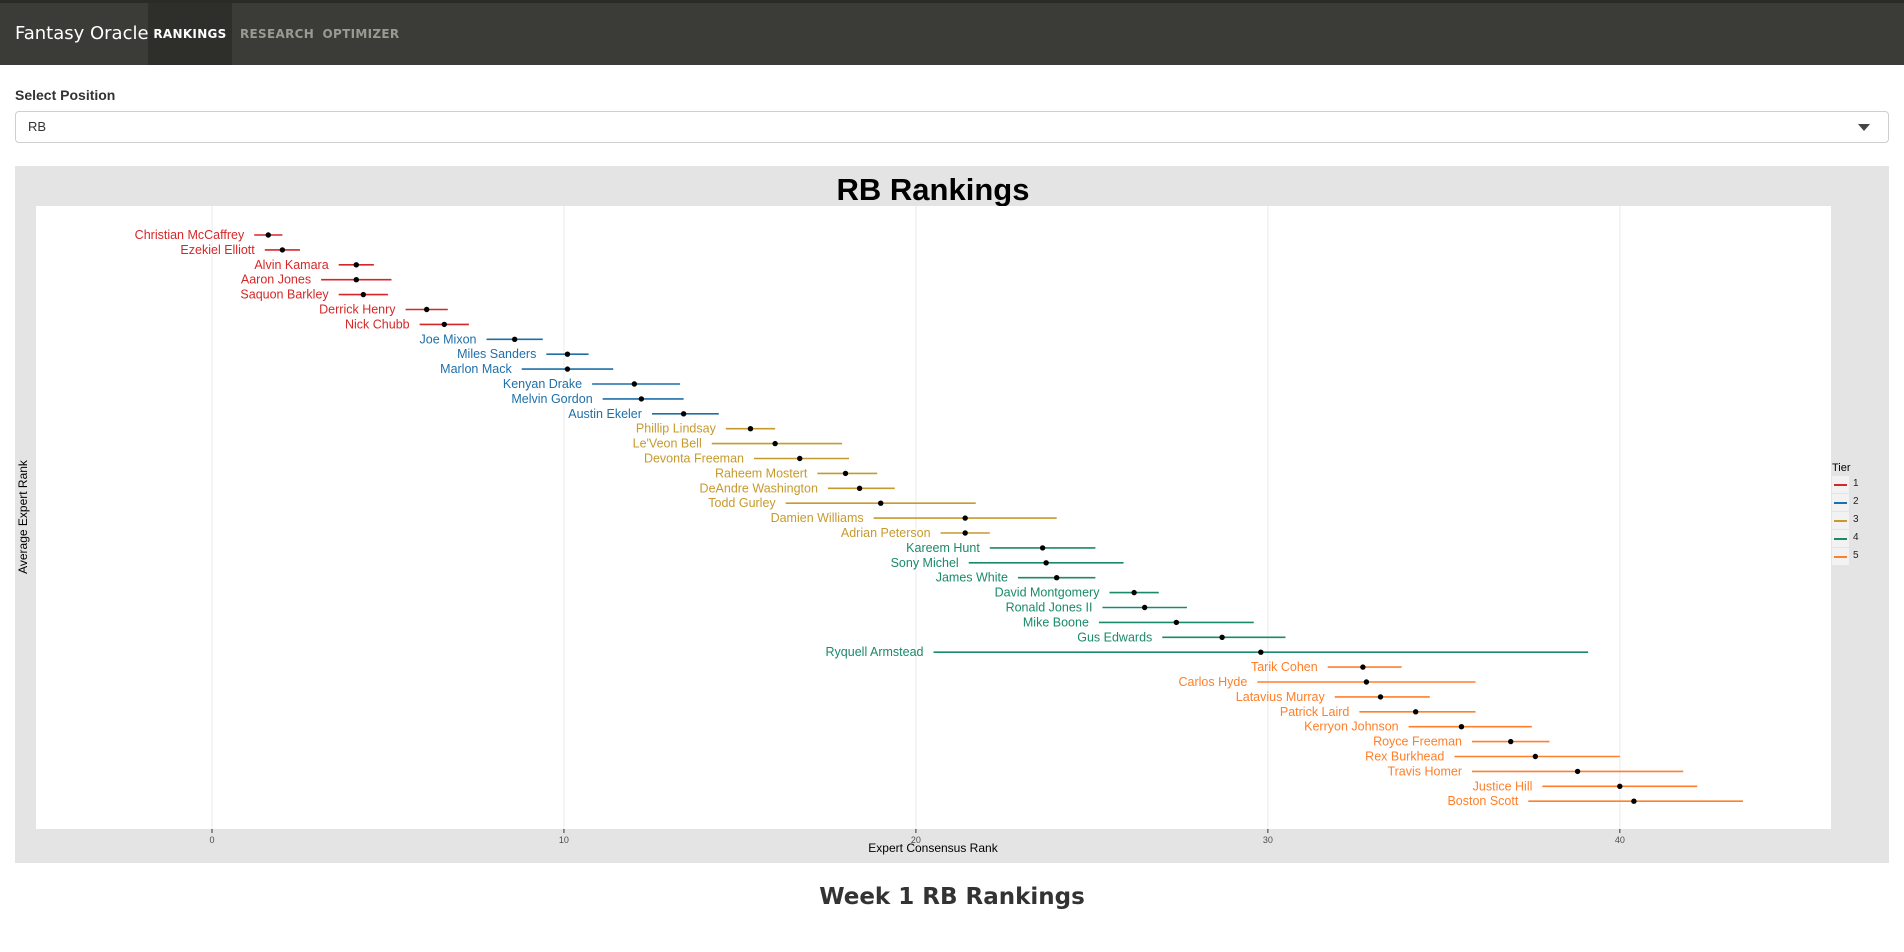 The image size is (1904, 952). I want to click on legend-label: 4, so click(1856, 537).